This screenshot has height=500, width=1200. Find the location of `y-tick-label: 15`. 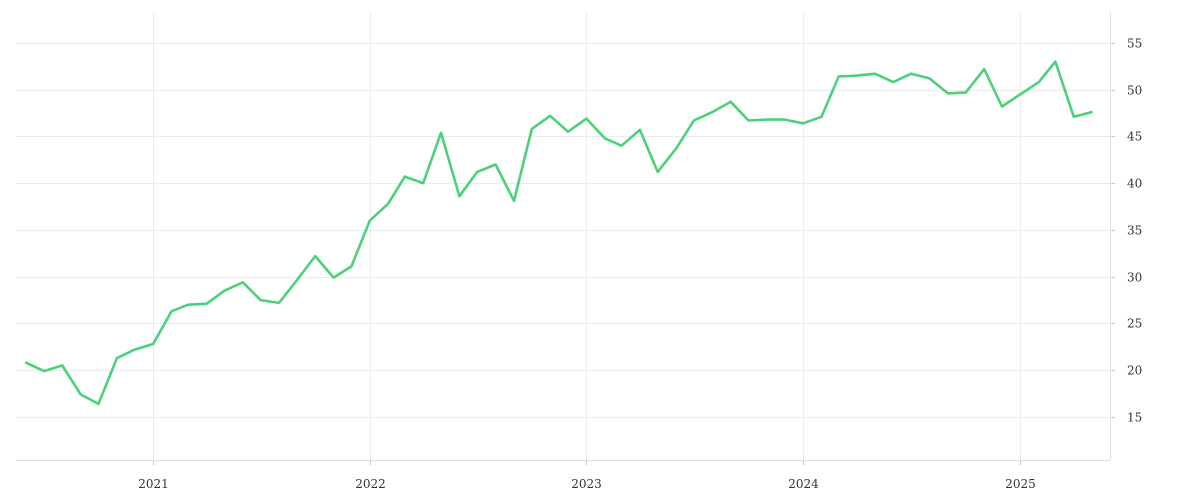

y-tick-label: 15 is located at coordinates (1134, 418).